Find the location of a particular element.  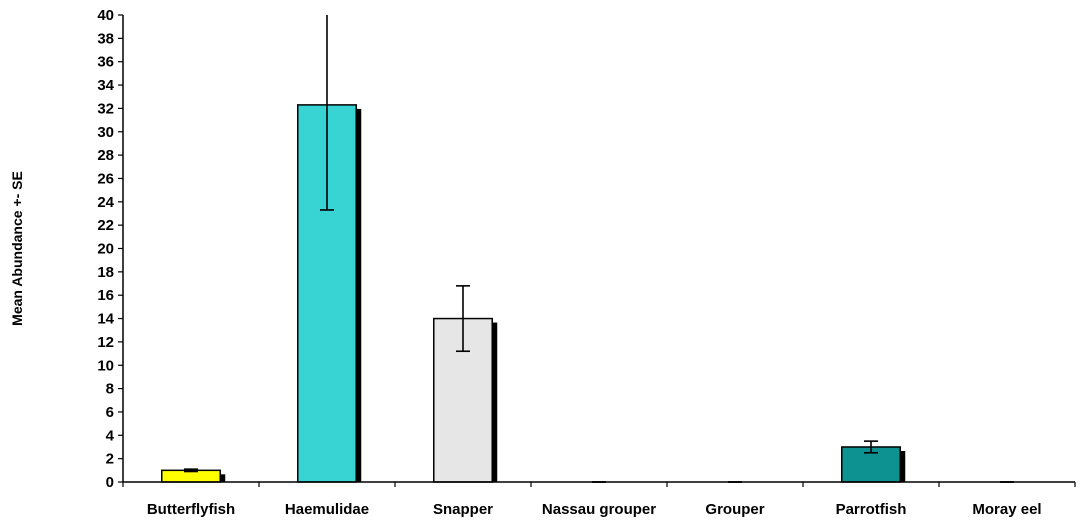

y-tick-label: 34 is located at coordinates (105, 85).